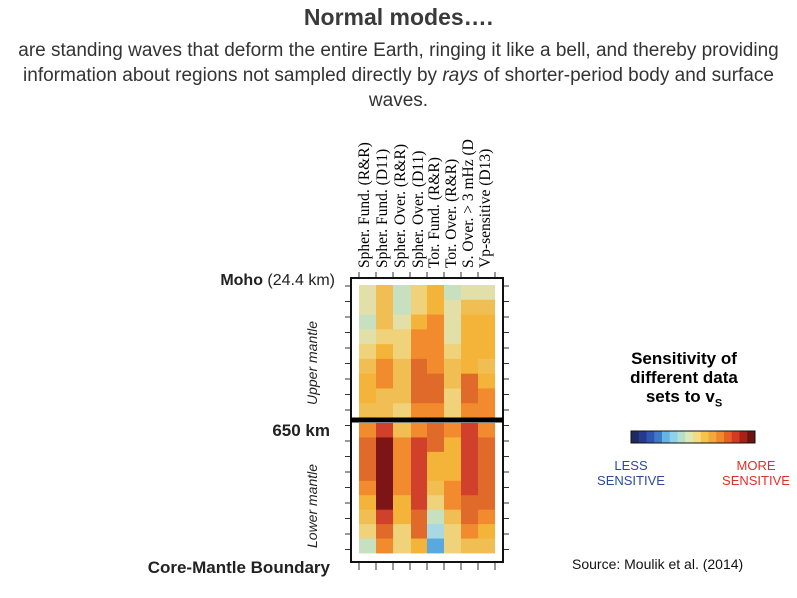 The width and height of the screenshot is (797, 598). What do you see at coordinates (427, 419) in the screenshot?
I see `heatmap-cells` at bounding box center [427, 419].